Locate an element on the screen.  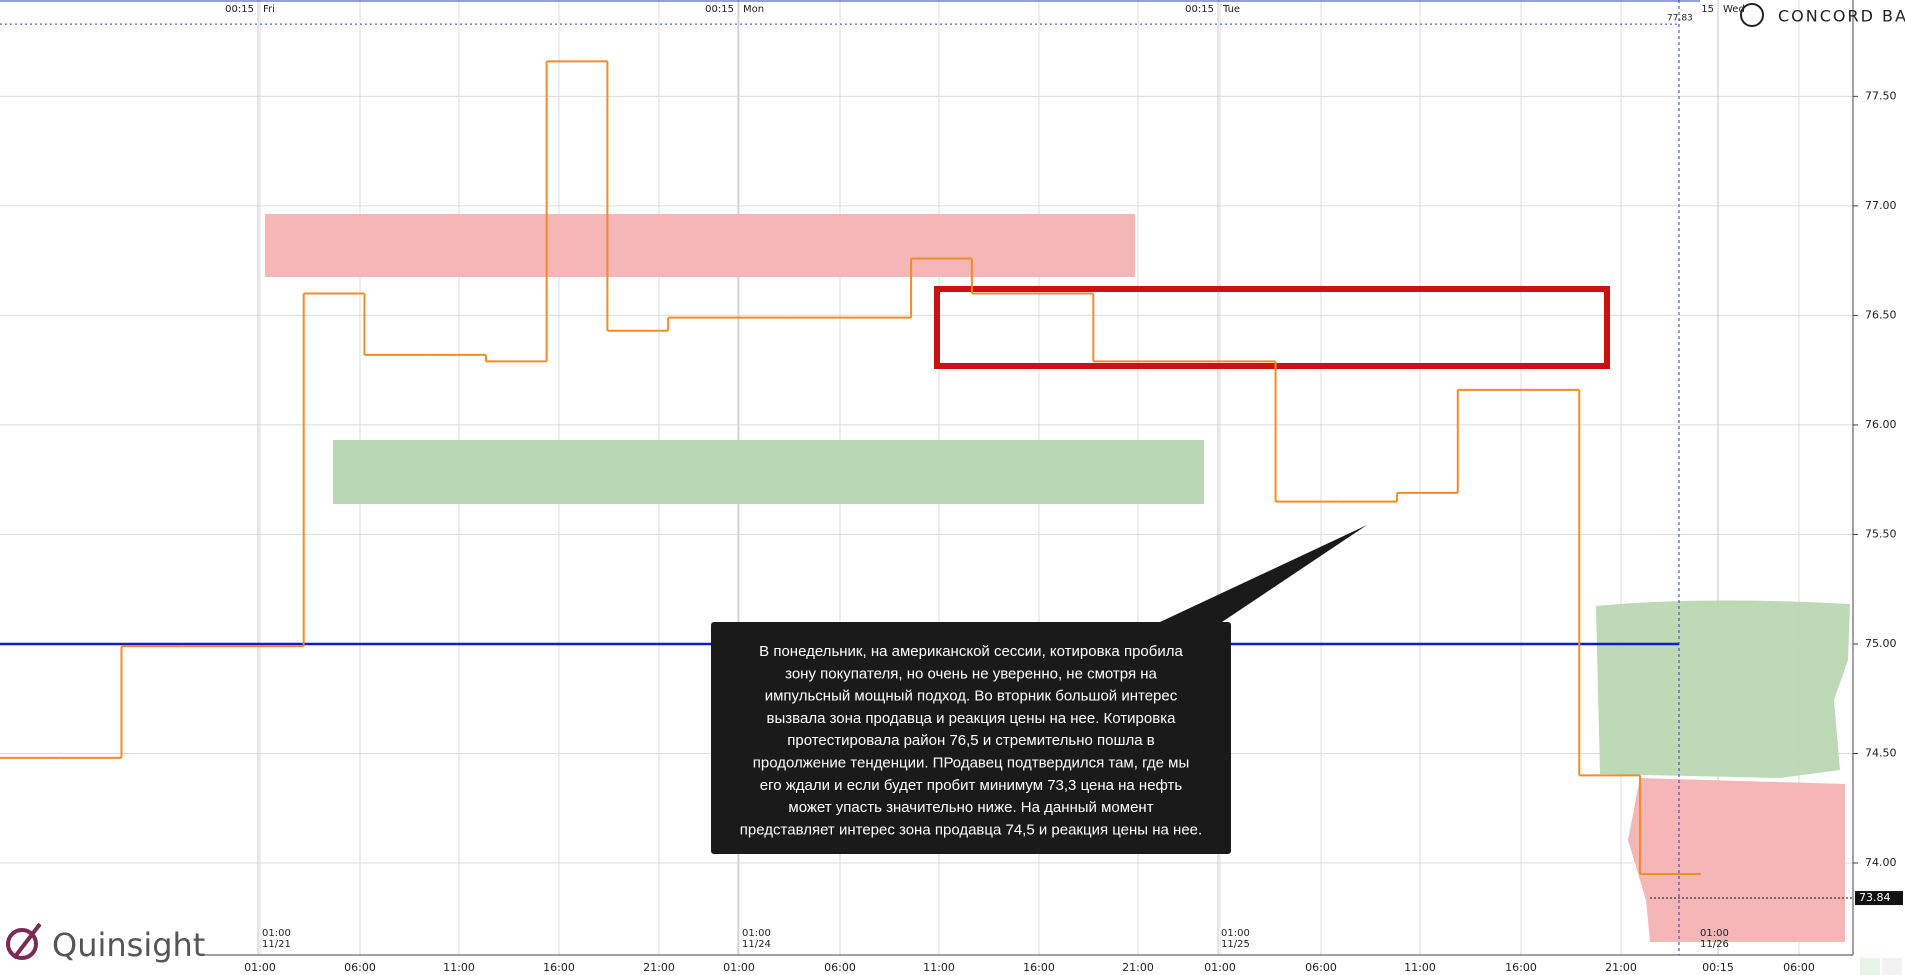
watermark-icon is located at coordinates (24, 941).